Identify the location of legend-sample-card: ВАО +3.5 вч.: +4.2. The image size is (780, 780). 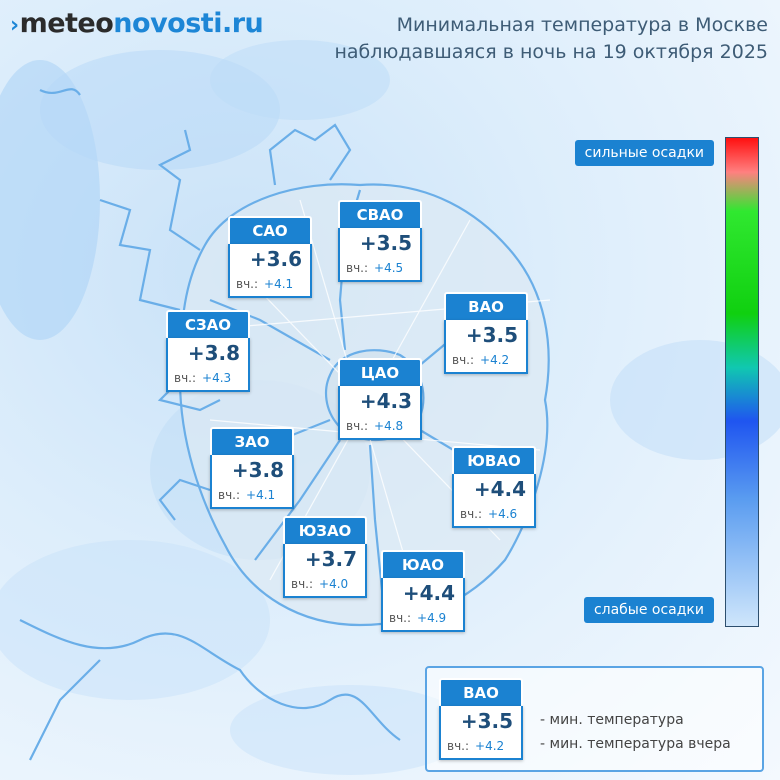
(481, 719).